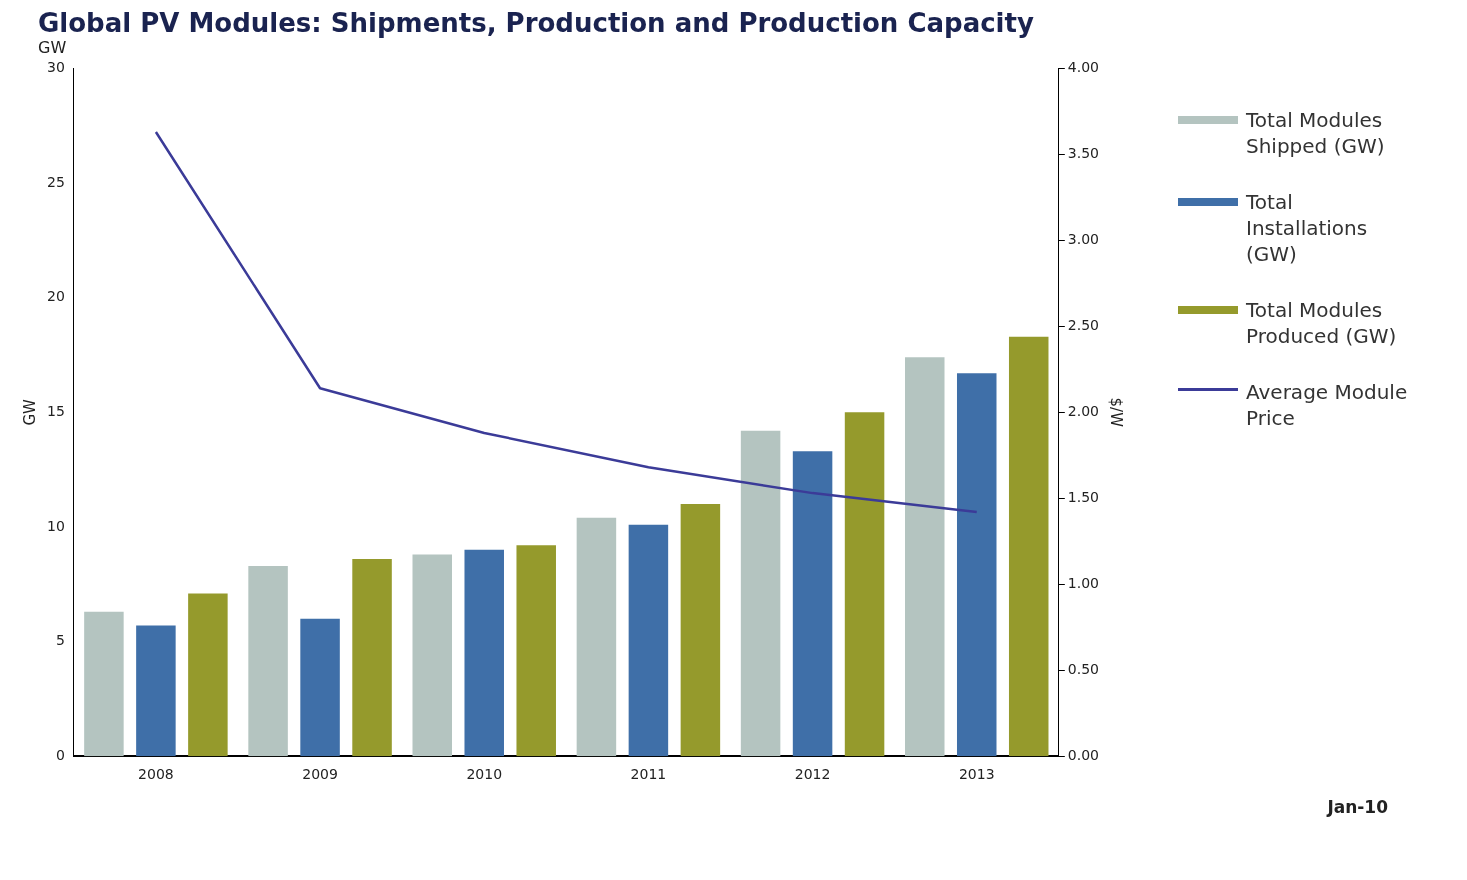 The width and height of the screenshot is (1467, 880). Describe the element at coordinates (1083, 582) in the screenshot. I see `y2-tick-label: 1.00` at that location.